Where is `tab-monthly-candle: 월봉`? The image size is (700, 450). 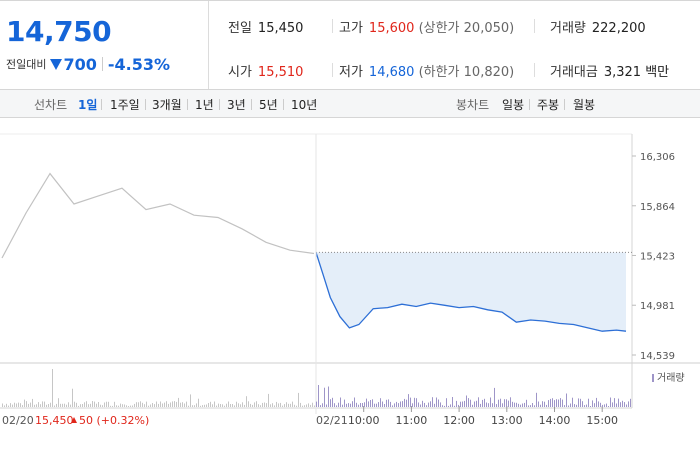 tab-monthly-candle: 월봉 is located at coordinates (584, 105).